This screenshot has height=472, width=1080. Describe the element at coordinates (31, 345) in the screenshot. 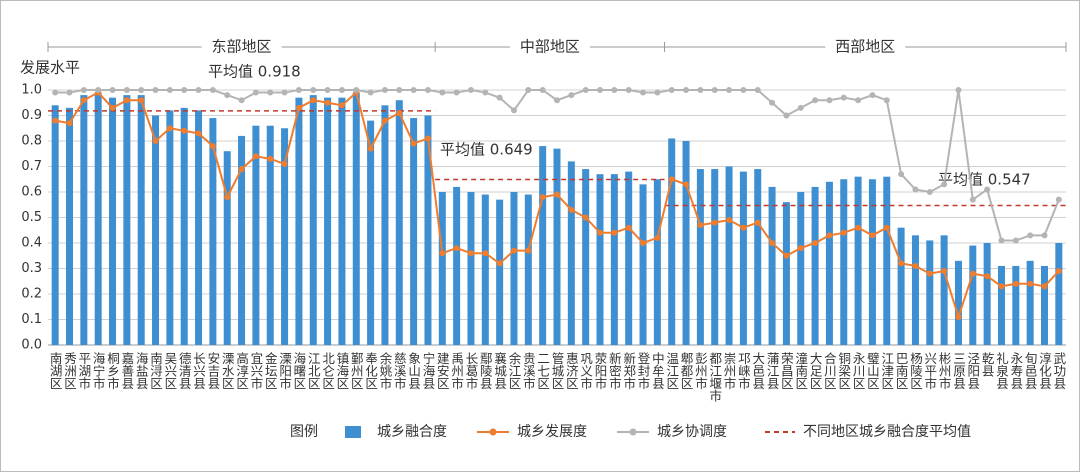

I see `y-tick-label: 0.0` at that location.